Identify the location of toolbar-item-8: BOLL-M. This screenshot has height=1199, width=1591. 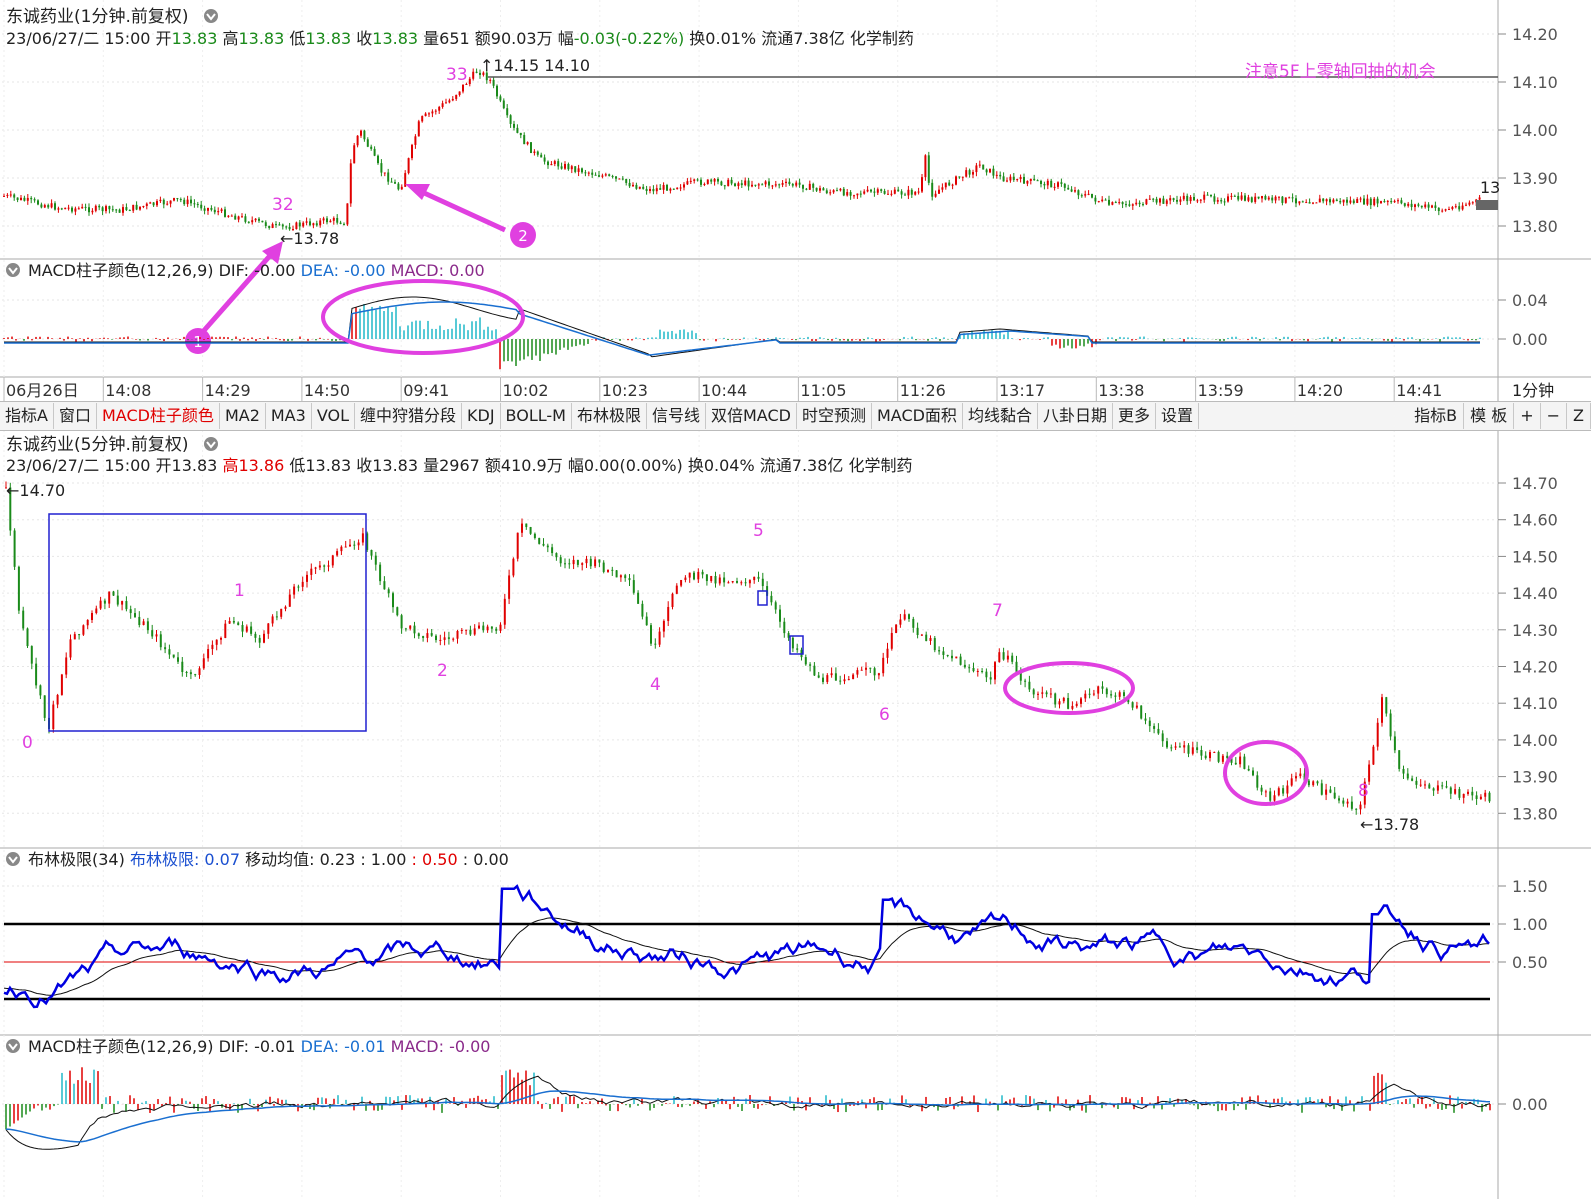
(536, 416).